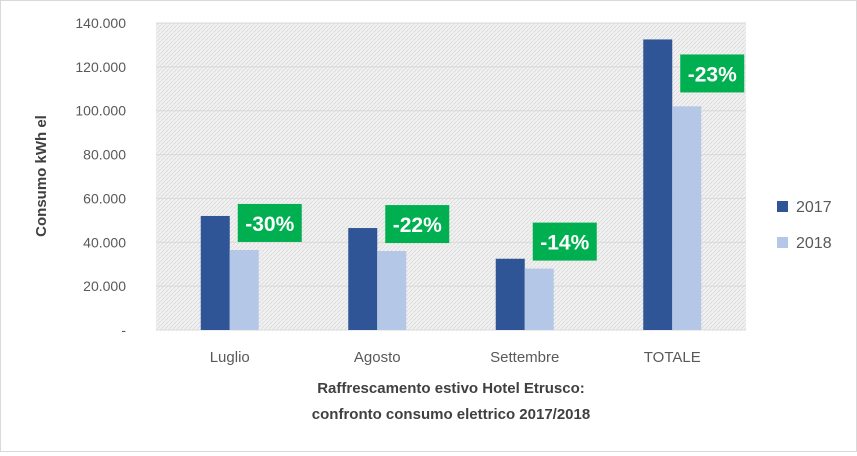  What do you see at coordinates (814, 207) in the screenshot?
I see `legend-label-2017: 2017` at bounding box center [814, 207].